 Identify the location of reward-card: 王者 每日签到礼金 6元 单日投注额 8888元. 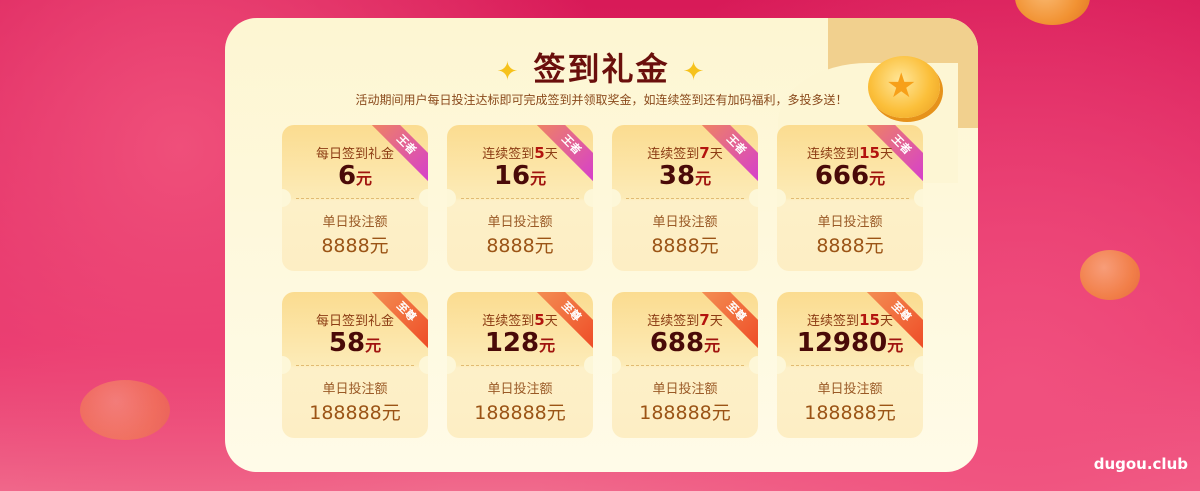
(355, 198).